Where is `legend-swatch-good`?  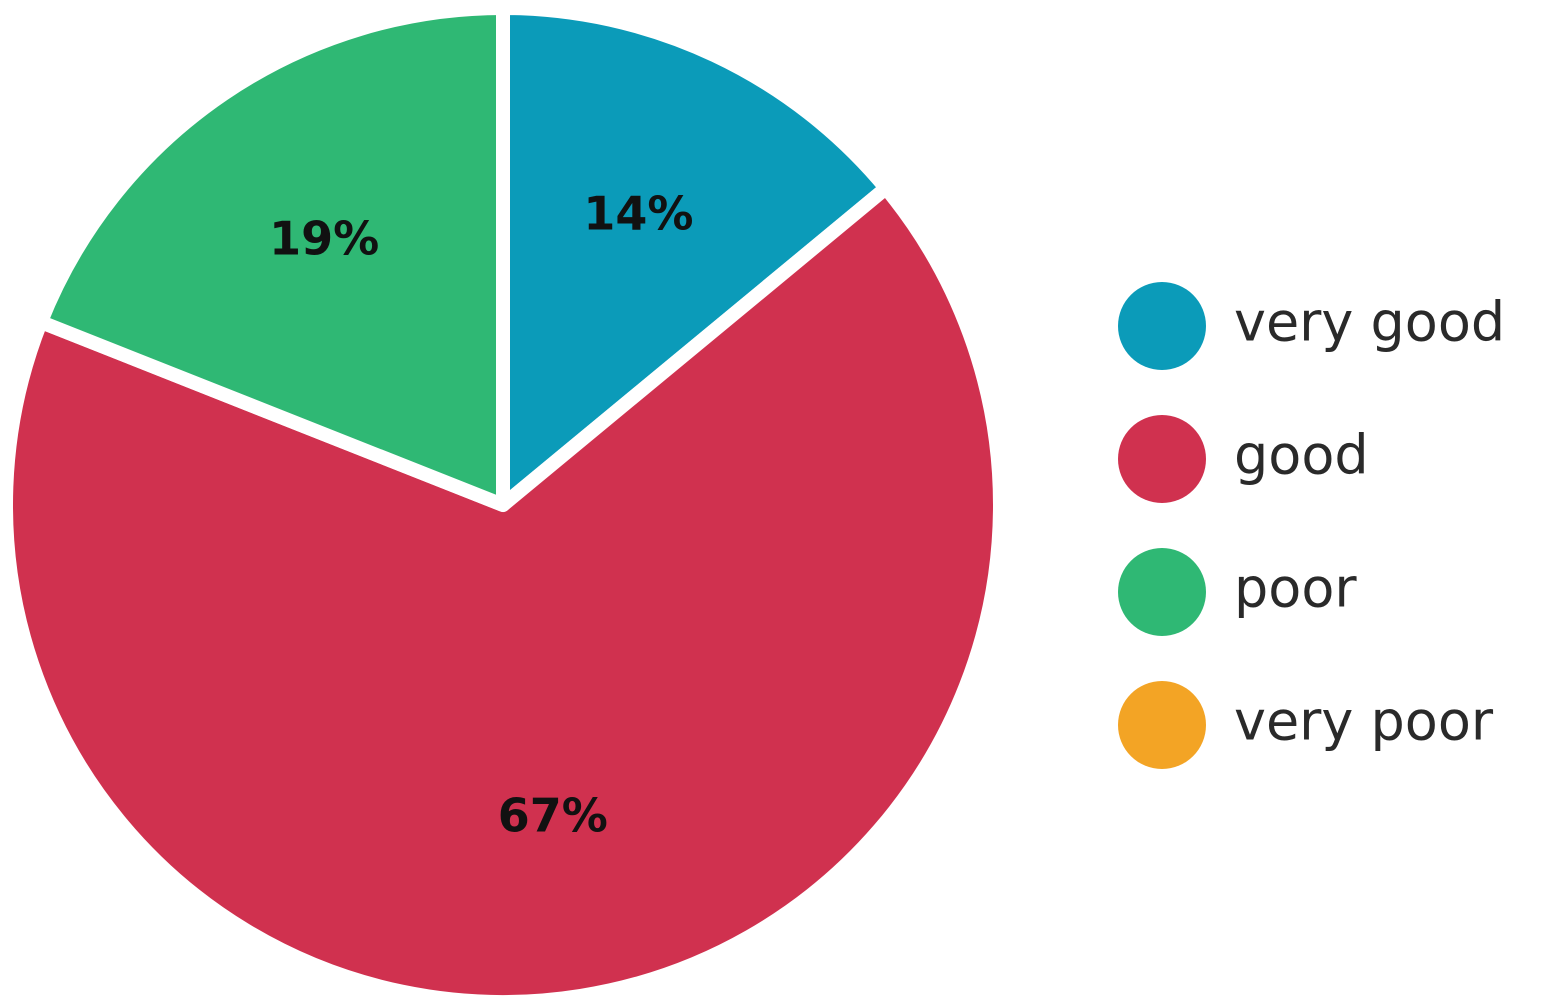
legend-swatch-good is located at coordinates (1162, 459).